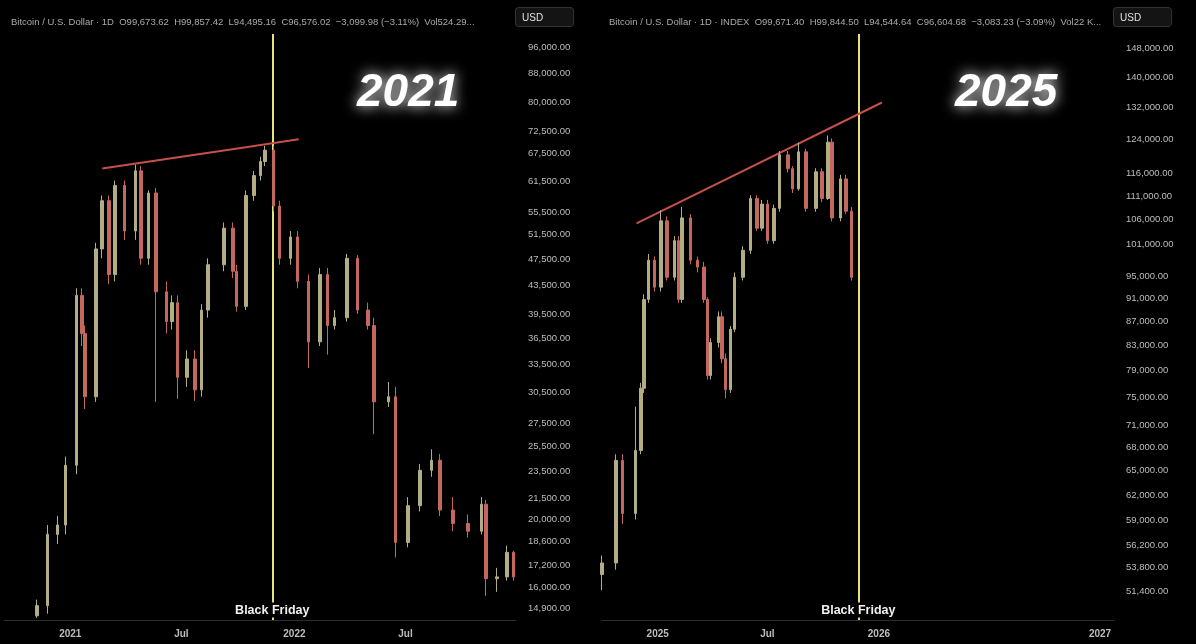  Describe the element at coordinates (549, 470) in the screenshot. I see `y-tick-label: 23,500.00` at that location.